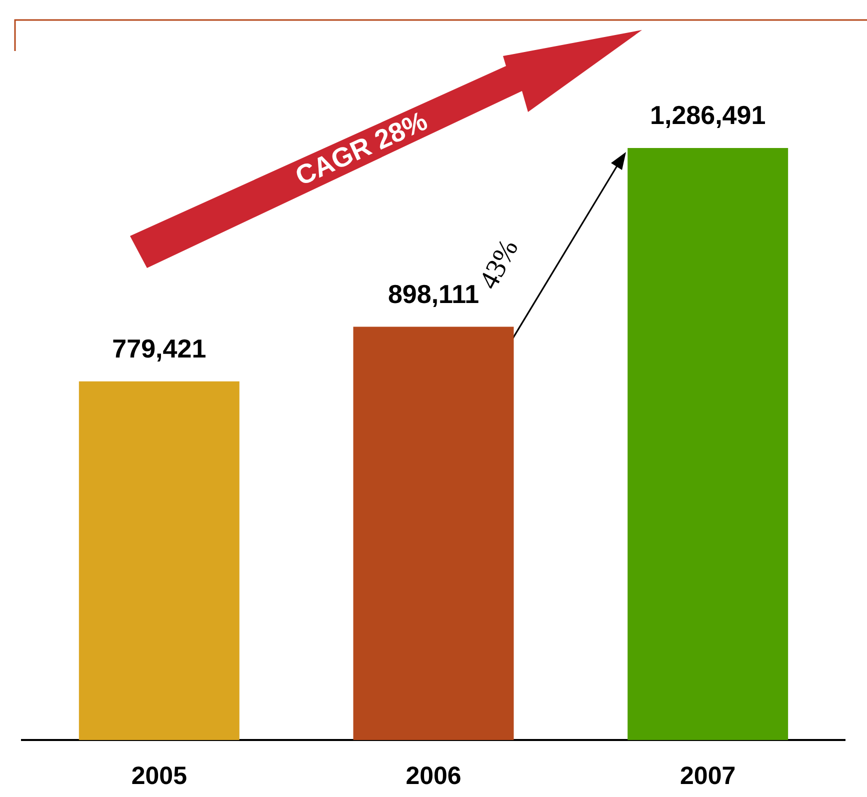 This screenshot has width=867, height=797. I want to click on x-tick-label: 2005, so click(159, 776).